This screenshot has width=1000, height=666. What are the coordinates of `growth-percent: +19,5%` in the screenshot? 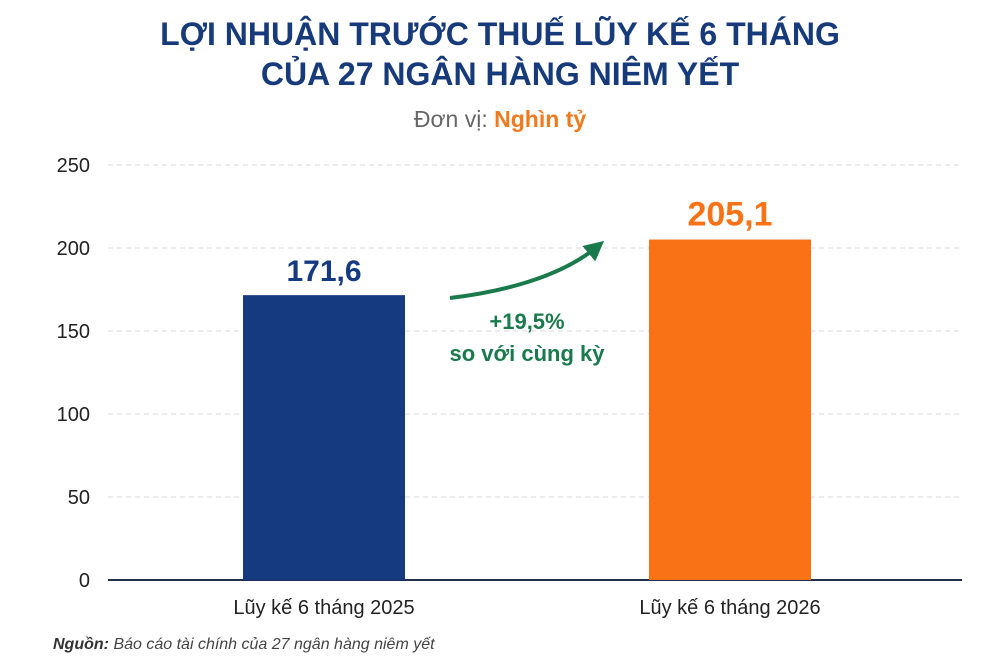 It's located at (526, 321).